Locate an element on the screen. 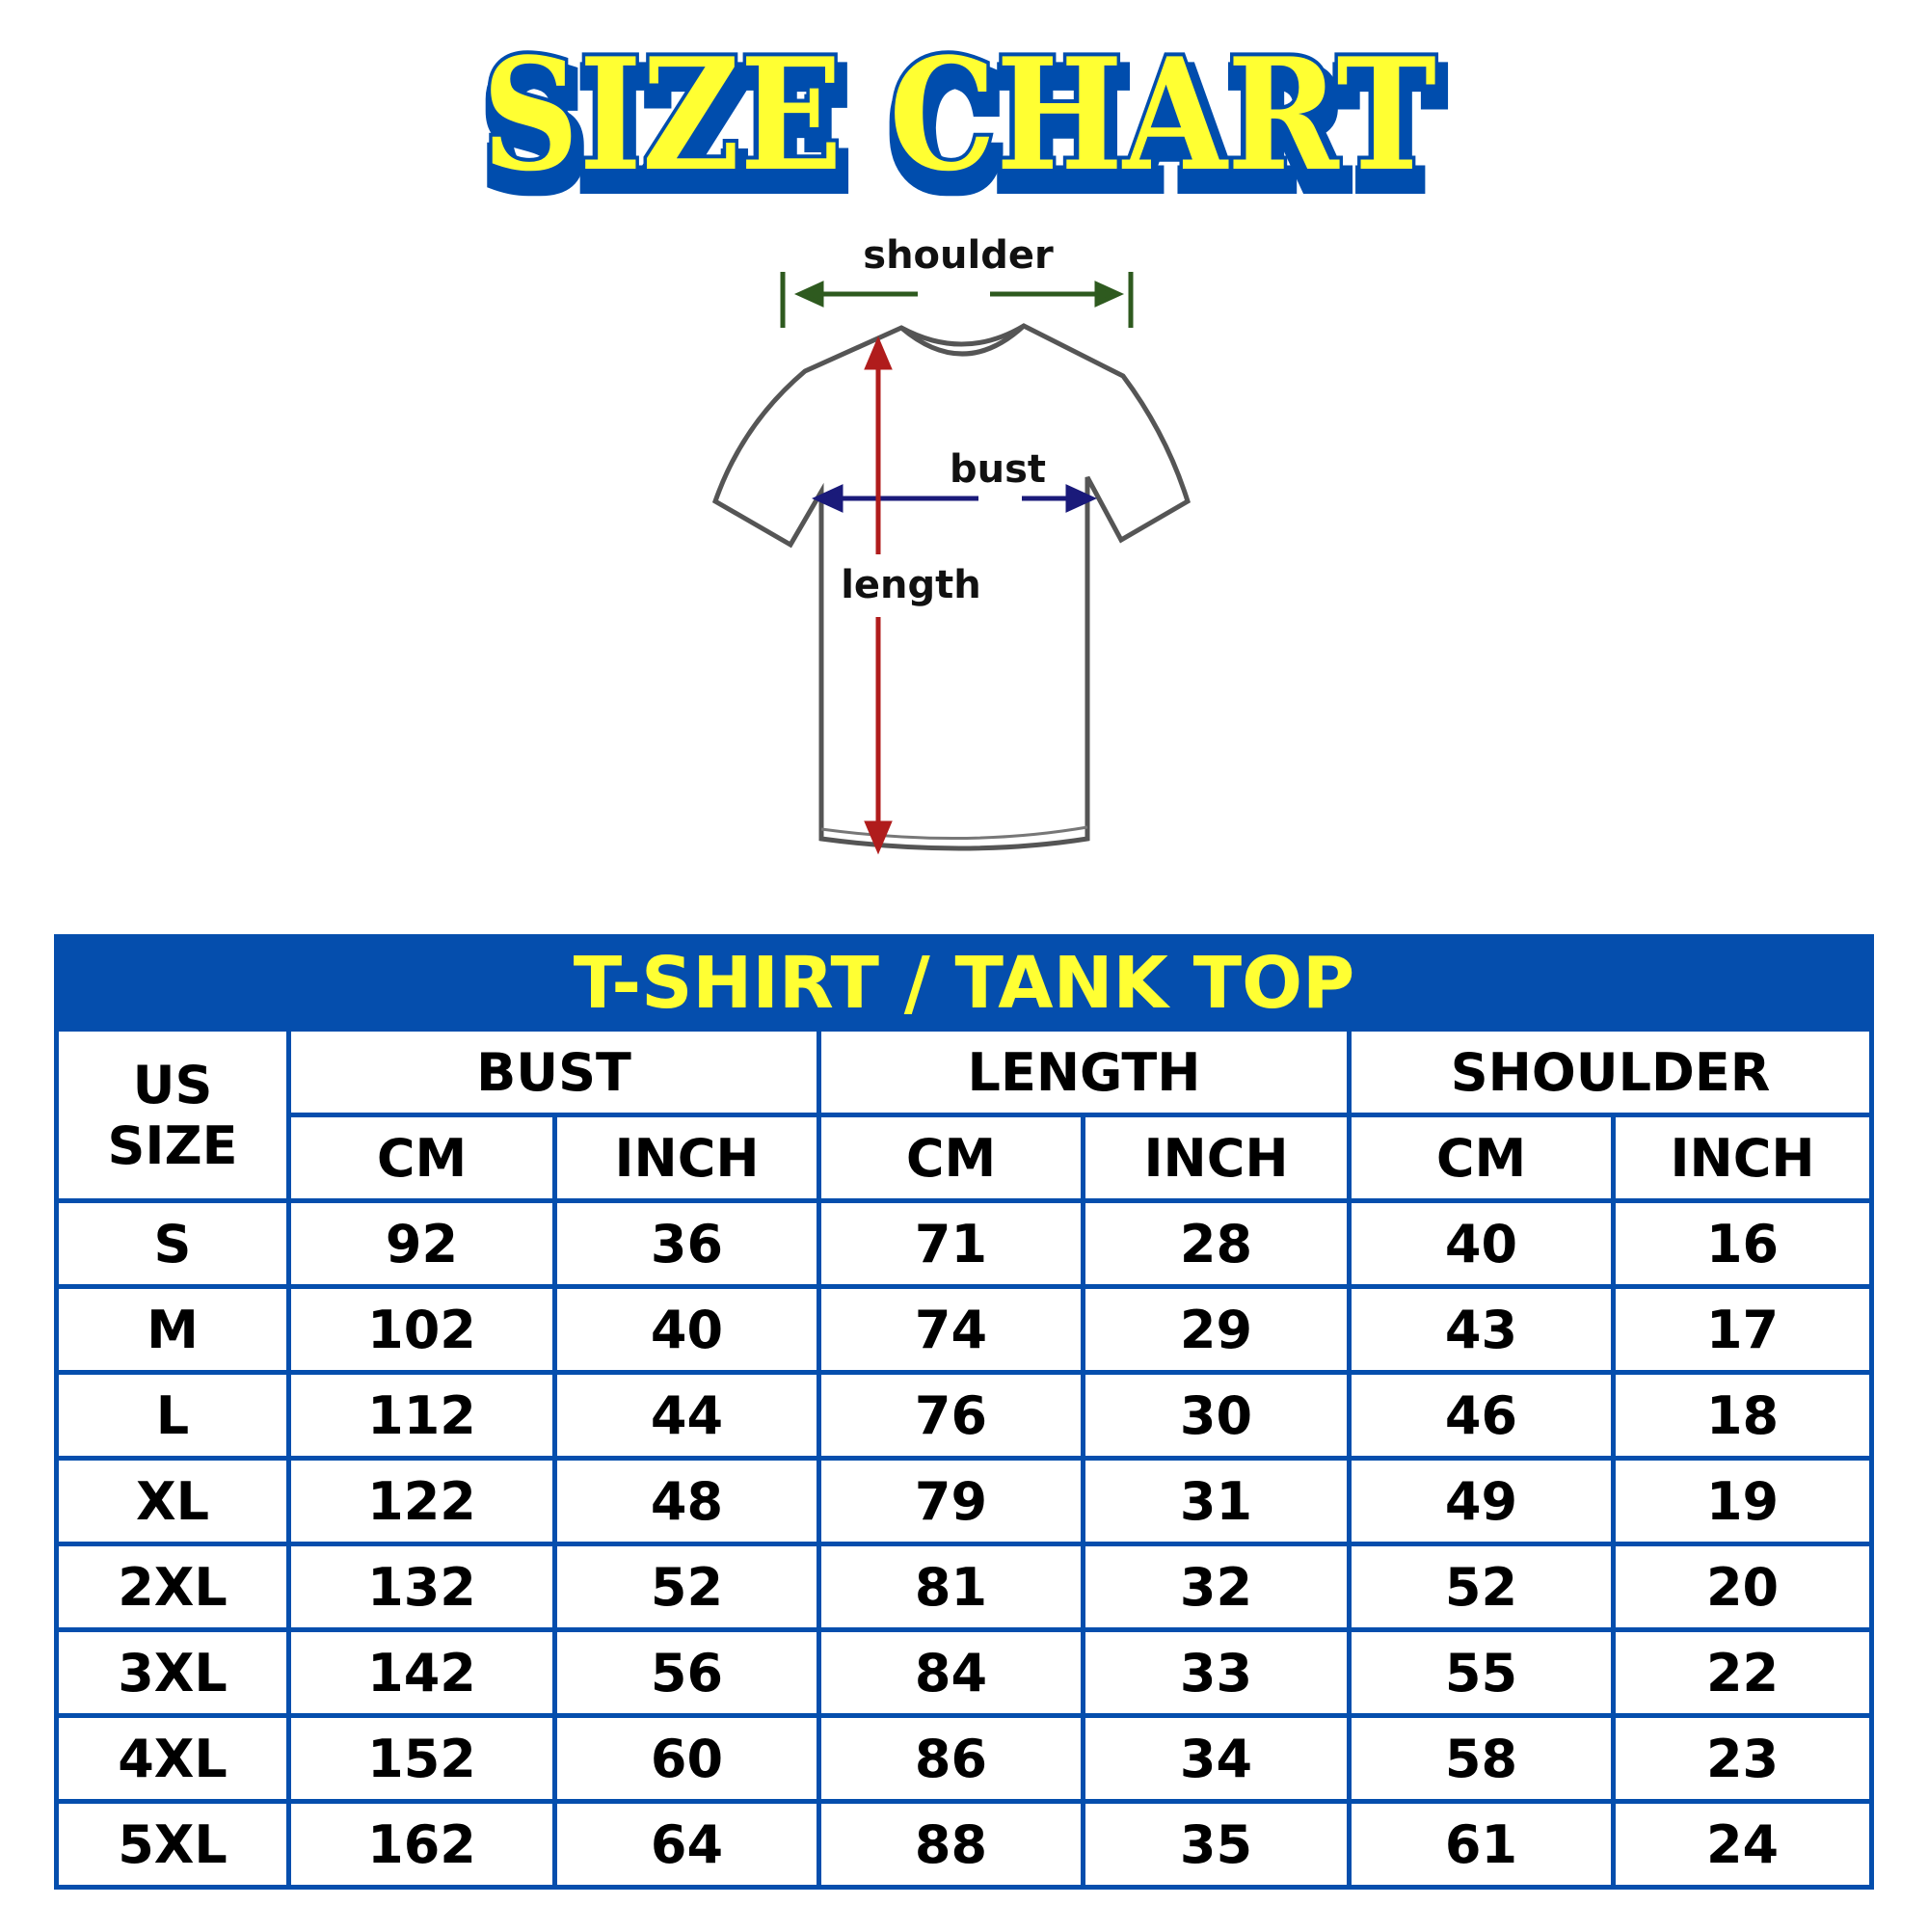 This screenshot has height=1932, width=1928. value-cell: 35 is located at coordinates (1216, 1845).